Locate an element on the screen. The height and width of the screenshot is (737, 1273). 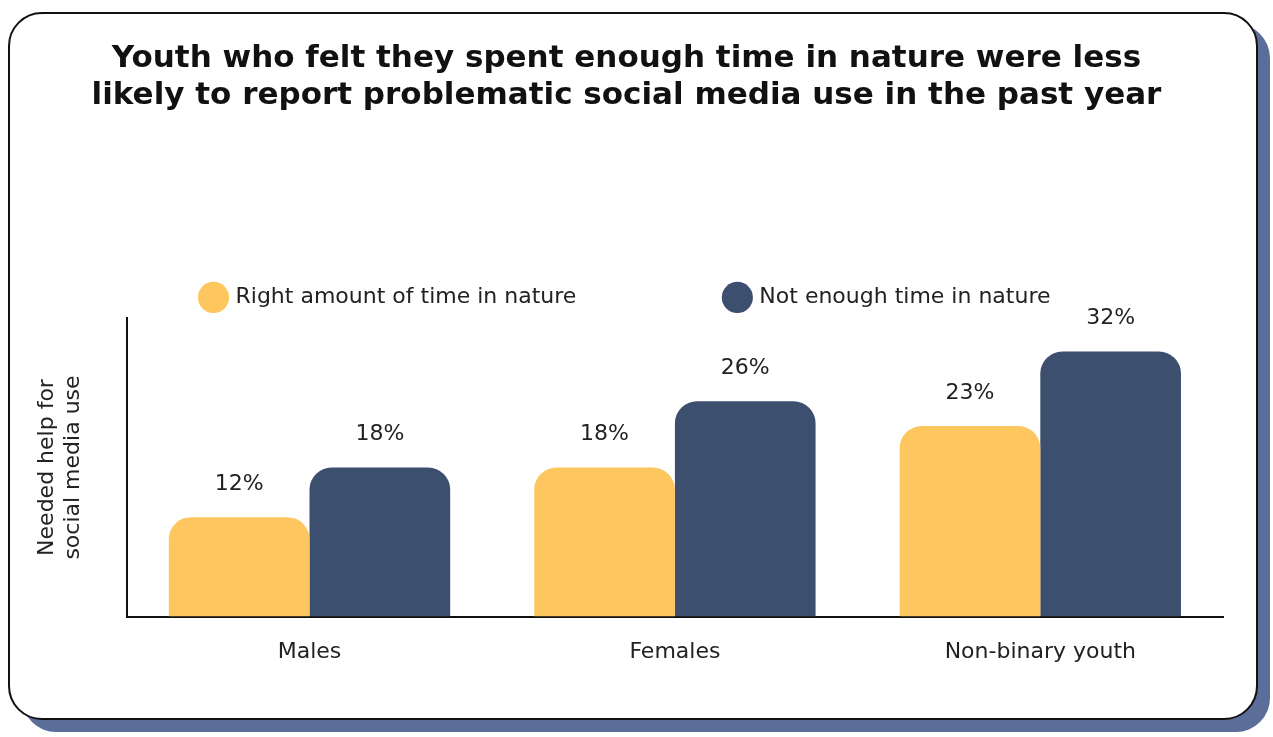
x-tick-label: Males is located at coordinates (309, 650).